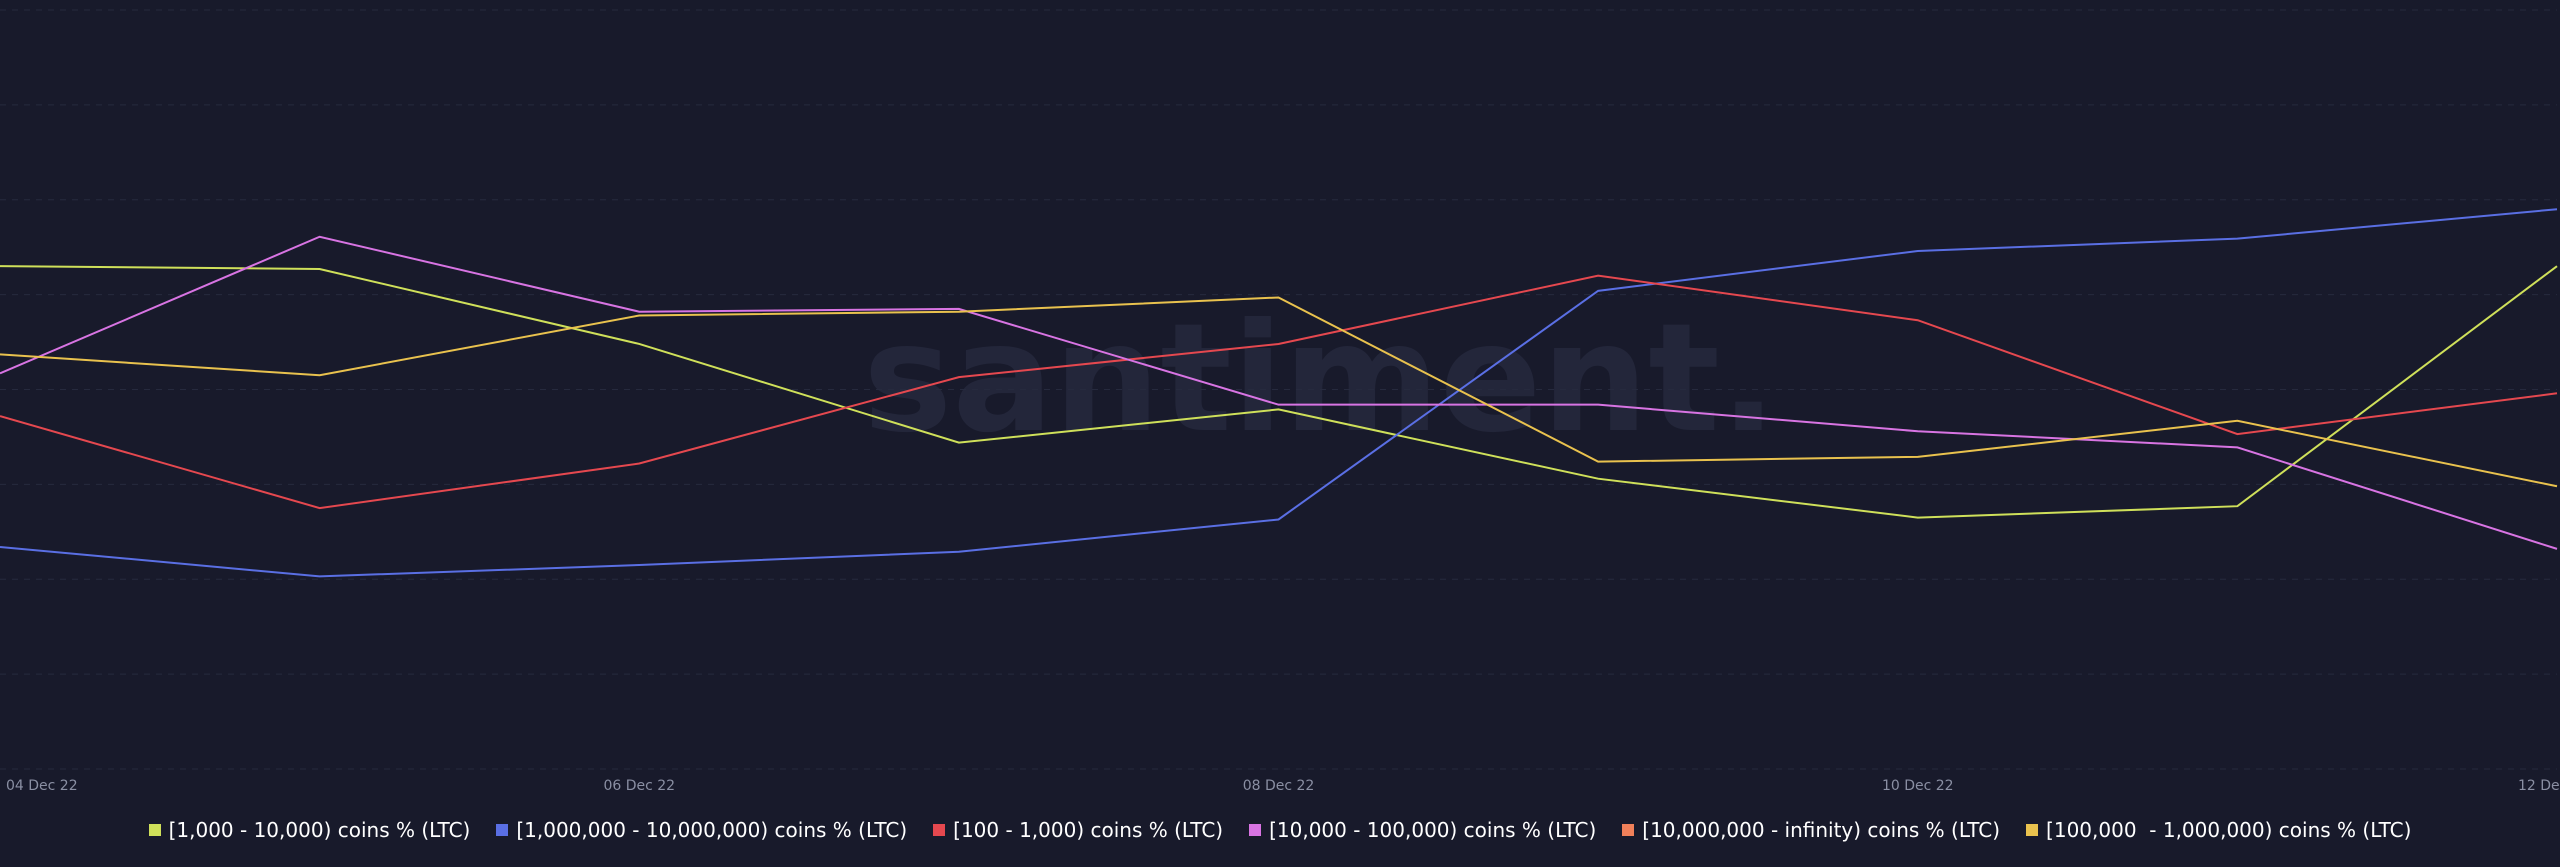 This screenshot has height=867, width=2560. Describe the element at coordinates (639, 786) in the screenshot. I see `x-tick-label: 06 Dec 22` at that location.